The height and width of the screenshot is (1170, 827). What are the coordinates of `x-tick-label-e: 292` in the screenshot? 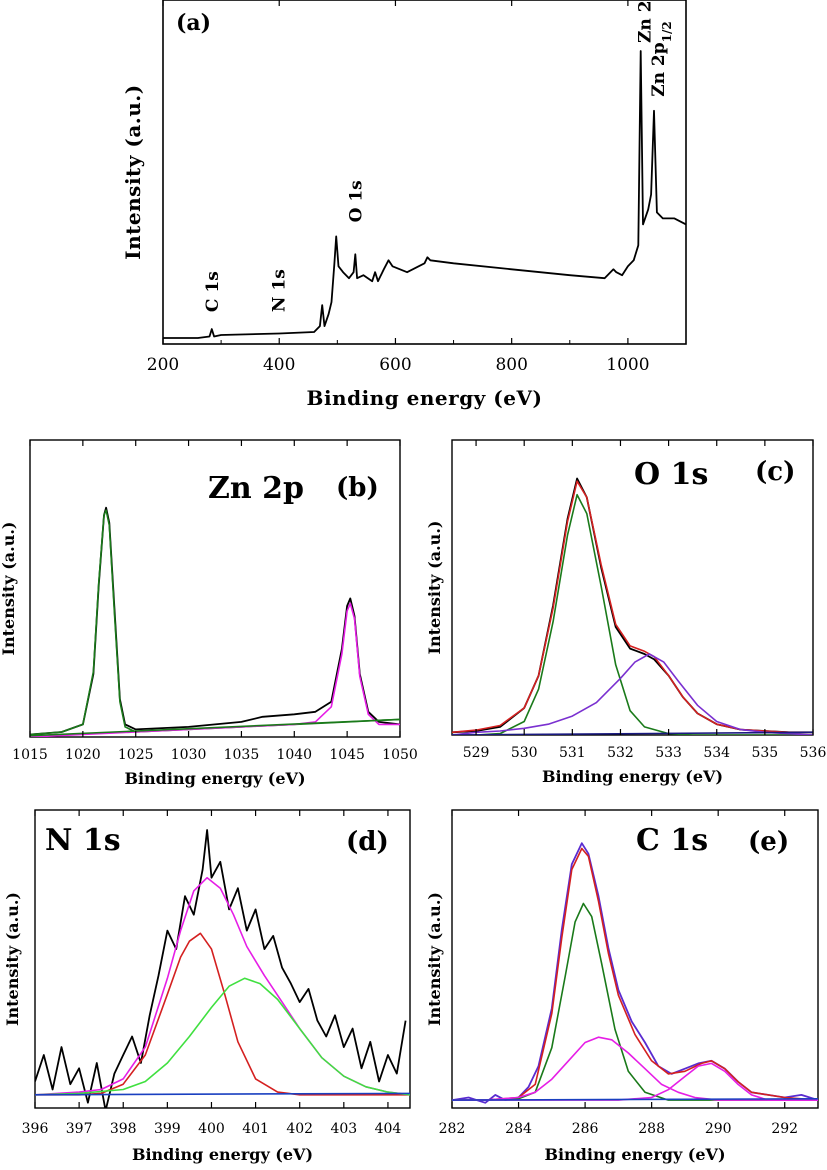 It's located at (784, 1129).